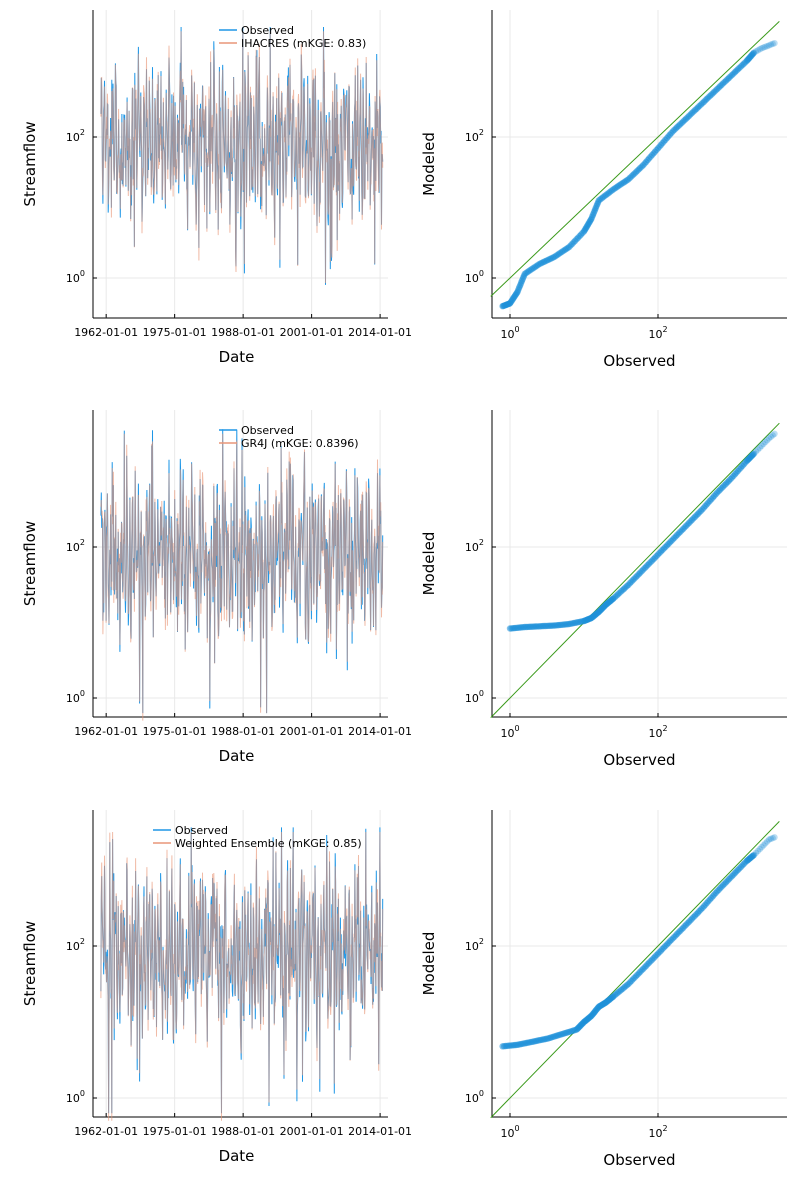  Describe the element at coordinates (303, 43) in the screenshot. I see `legend-entry: IHACRES (mKGE: 0.83)` at that location.